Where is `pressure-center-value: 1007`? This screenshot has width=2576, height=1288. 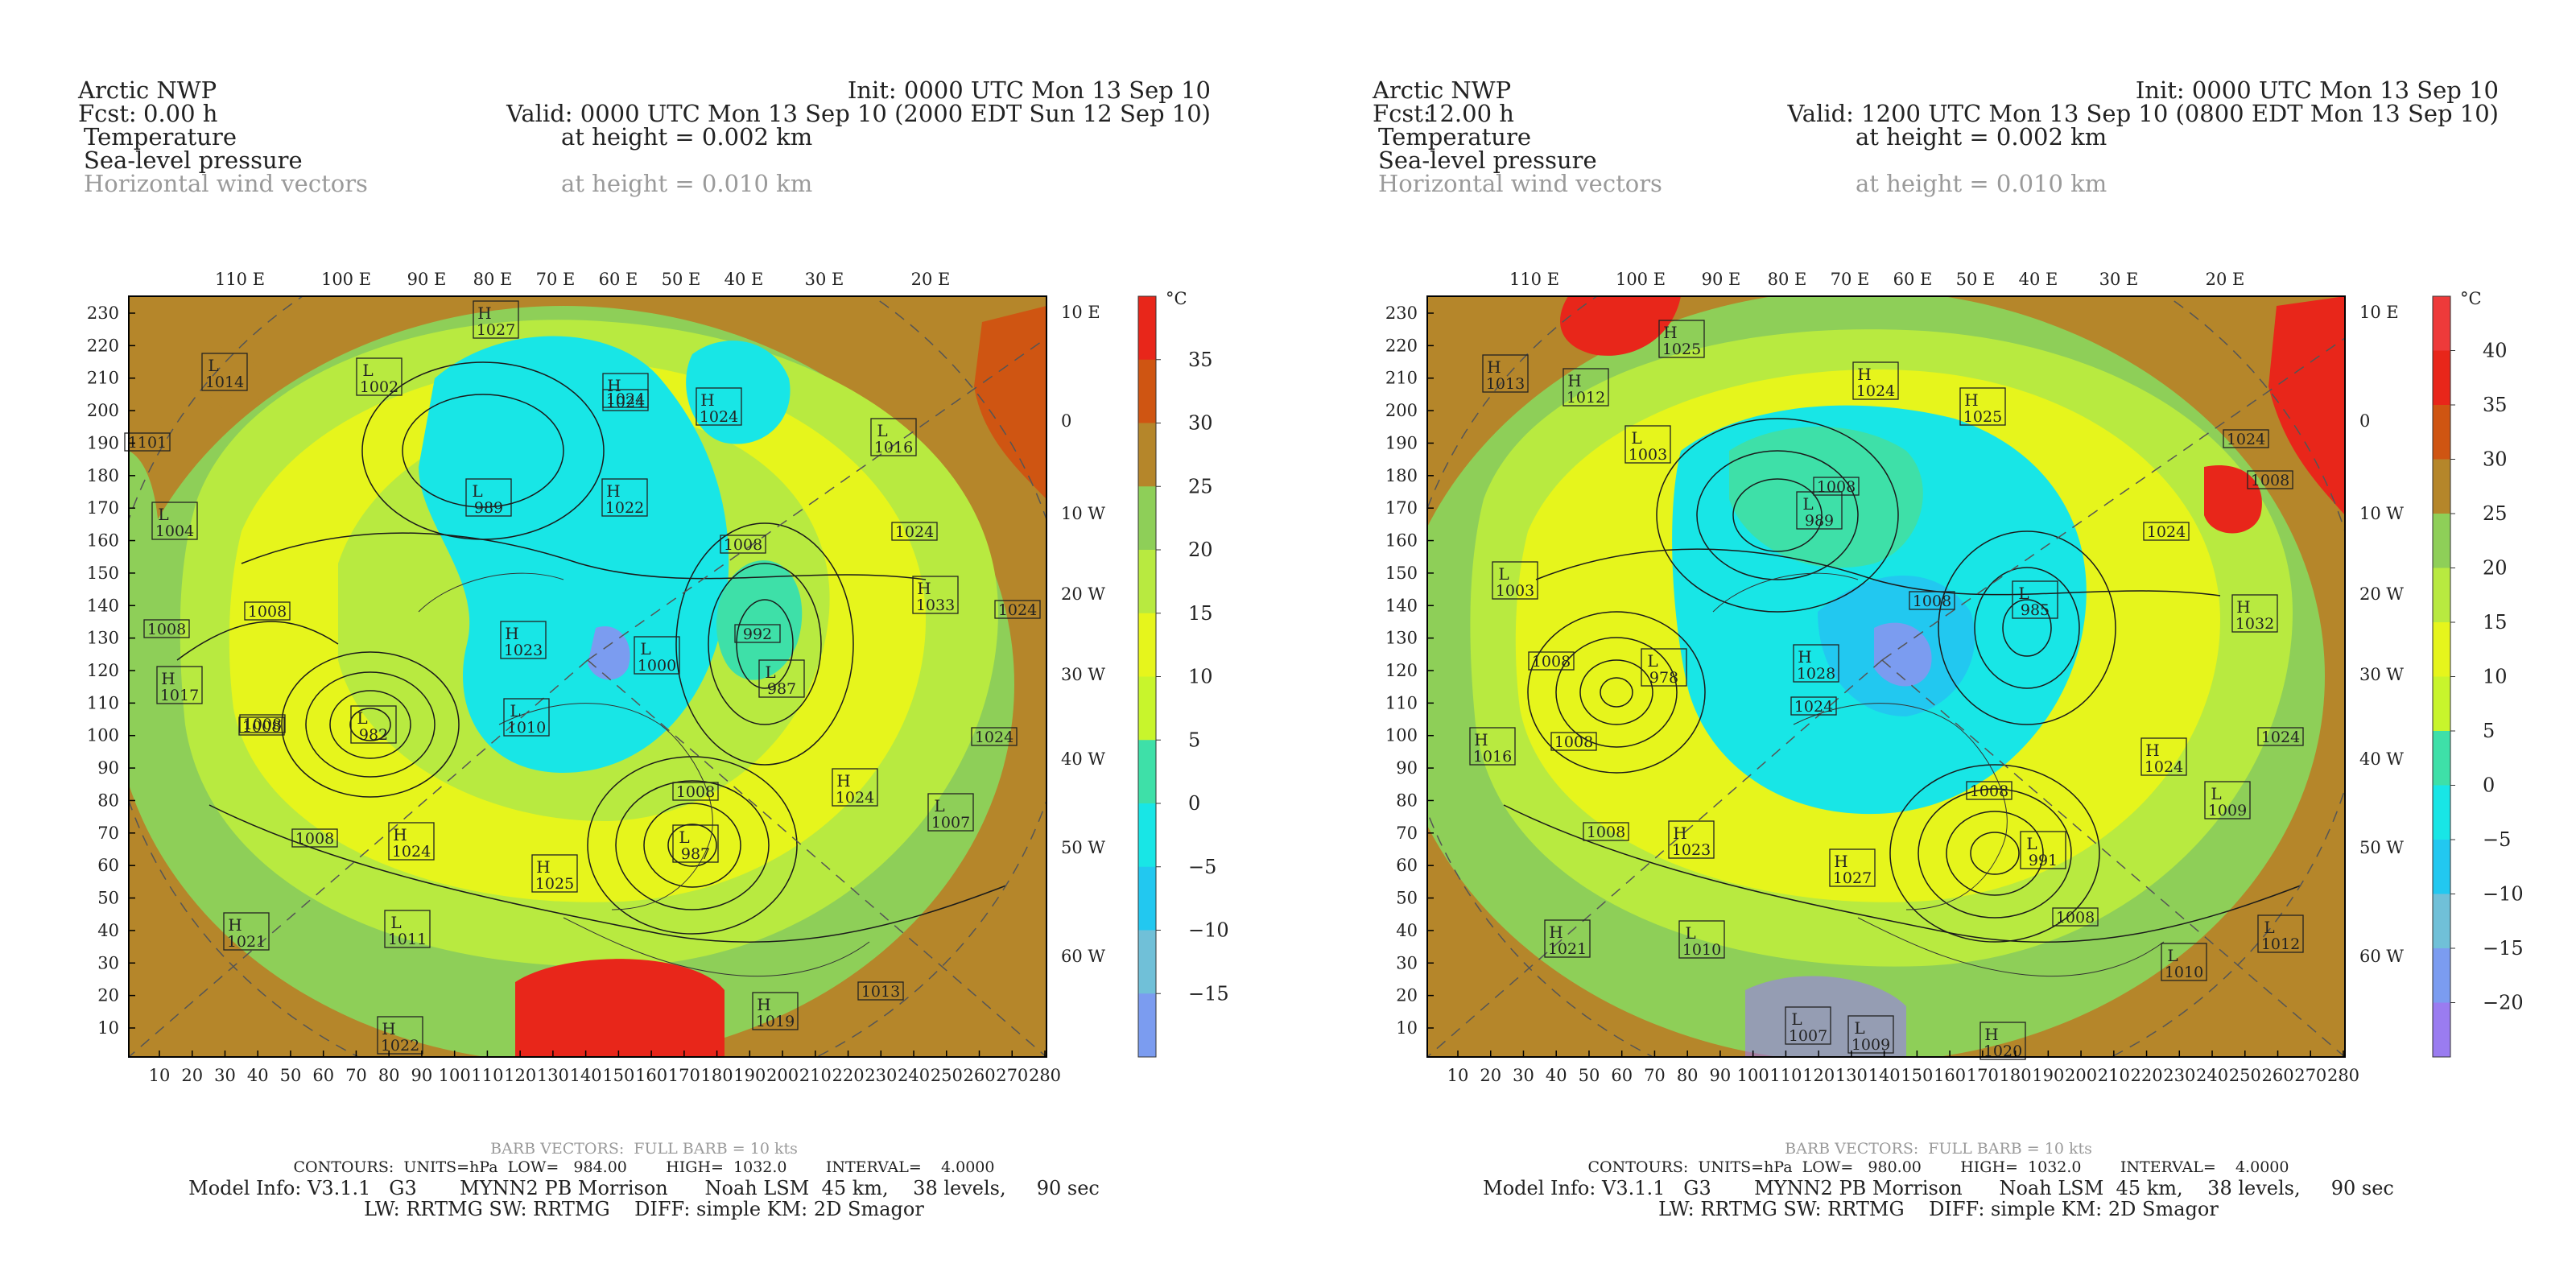 pressure-center-value: 1007 is located at coordinates (950, 823).